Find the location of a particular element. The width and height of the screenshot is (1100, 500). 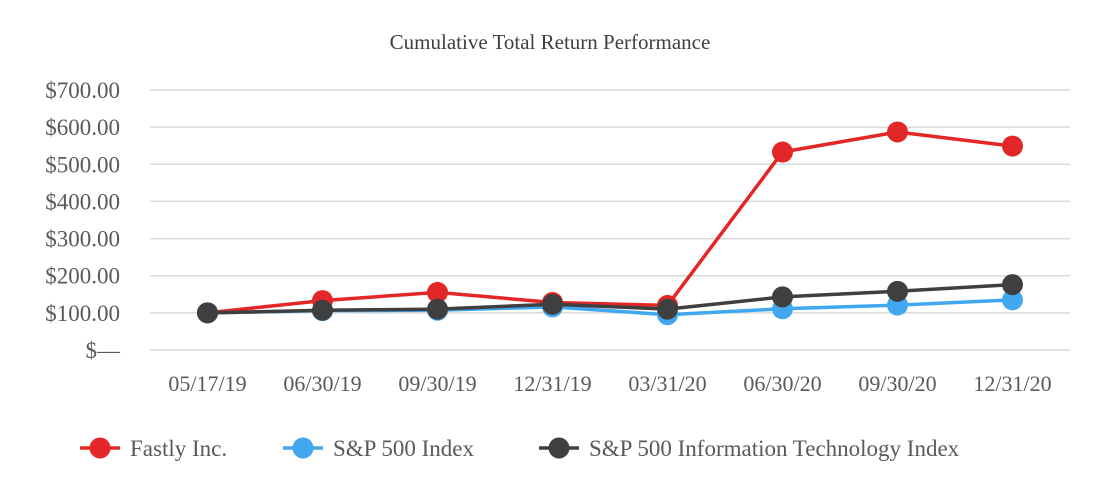

legend-label: S&P 500 Index is located at coordinates (403, 448).